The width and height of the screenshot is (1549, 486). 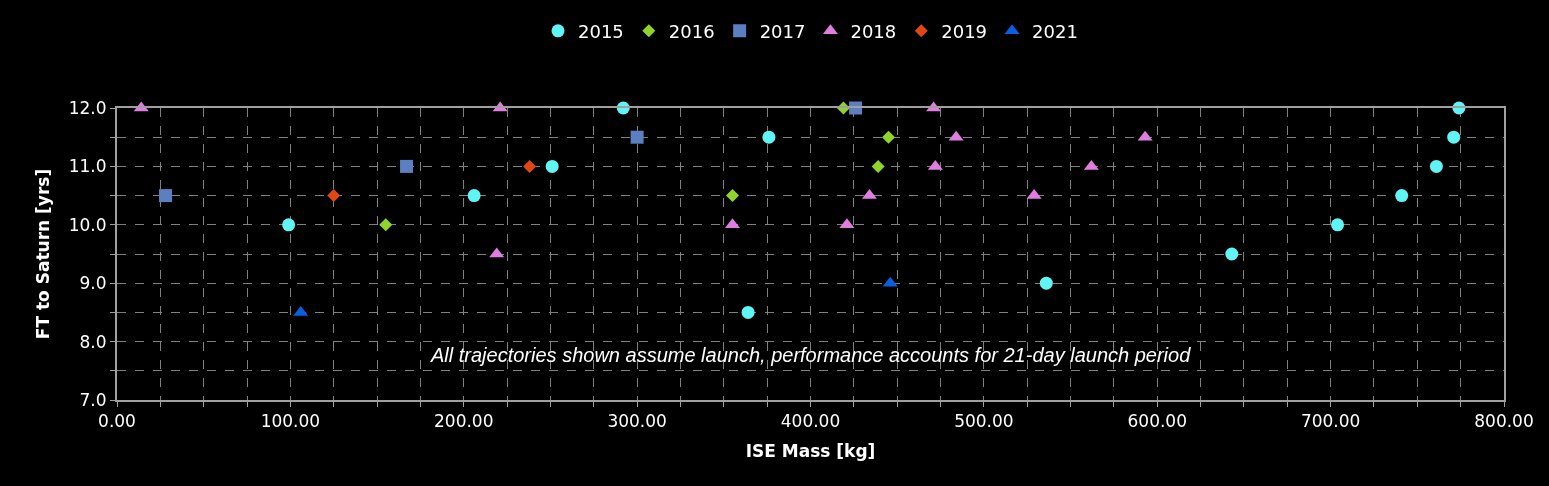 I want to click on legend-label: 2015, so click(x=601, y=31).